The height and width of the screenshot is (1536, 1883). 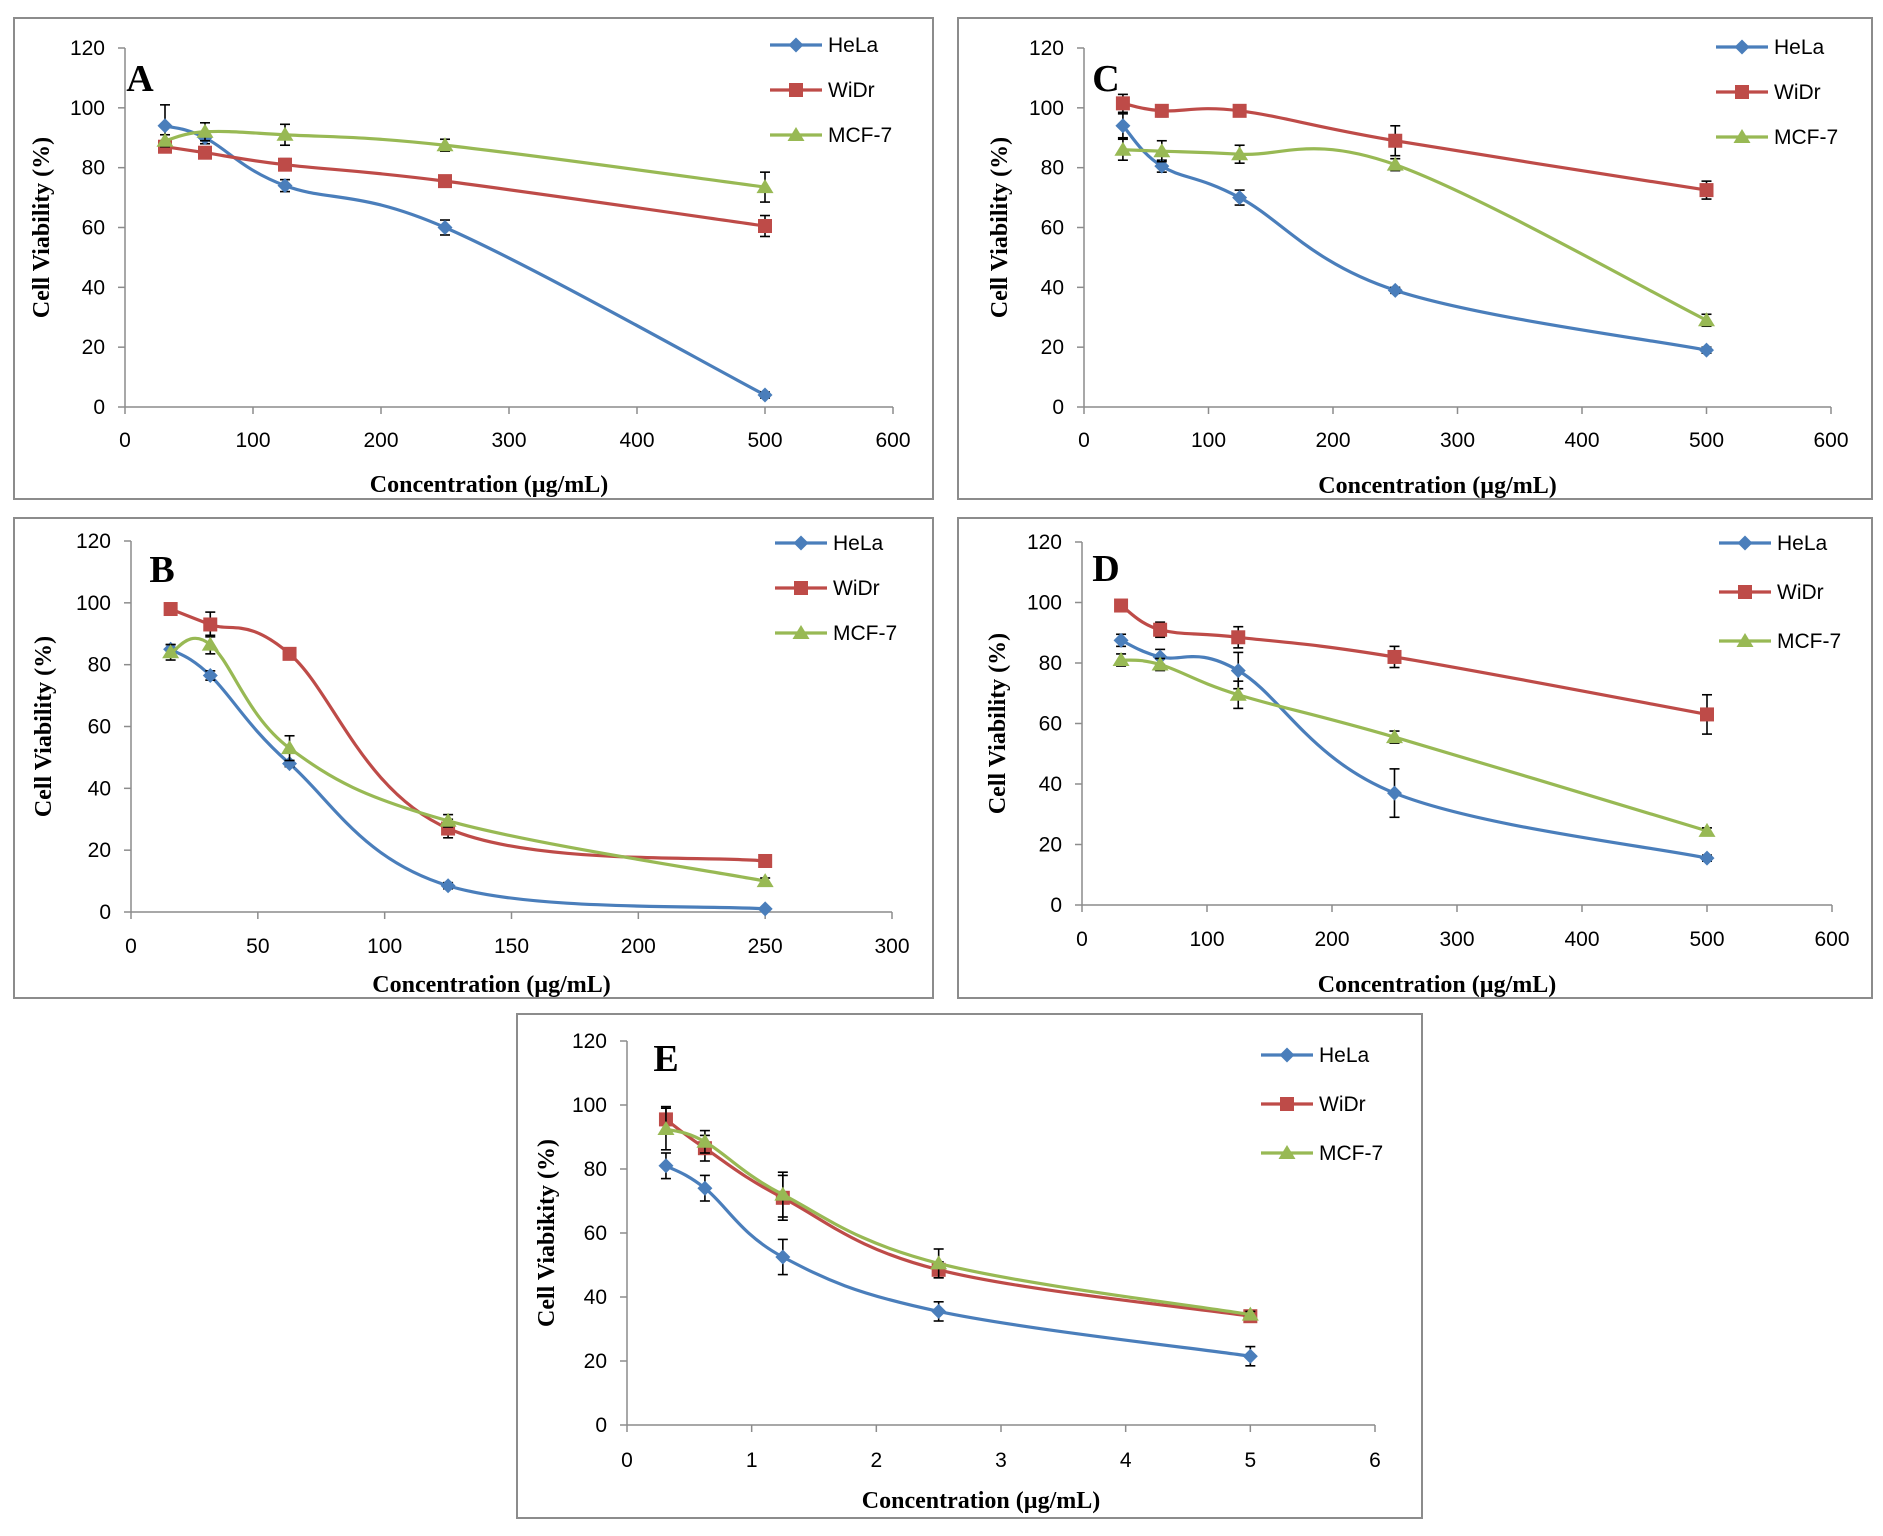 What do you see at coordinates (1797, 92) in the screenshot?
I see `legend-label: WiDr` at bounding box center [1797, 92].